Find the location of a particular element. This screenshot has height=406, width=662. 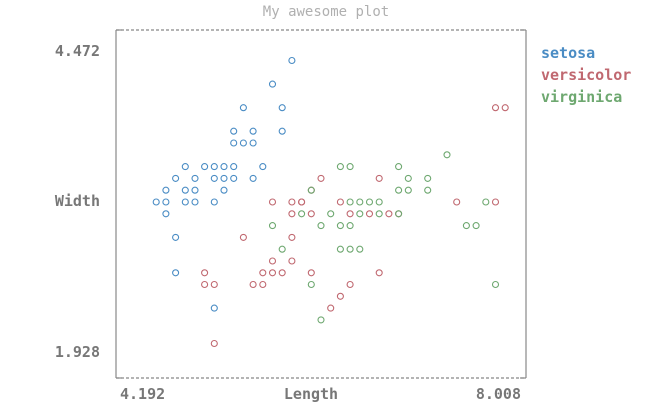

x-tick-label-min: 4.192 is located at coordinates (142, 394).